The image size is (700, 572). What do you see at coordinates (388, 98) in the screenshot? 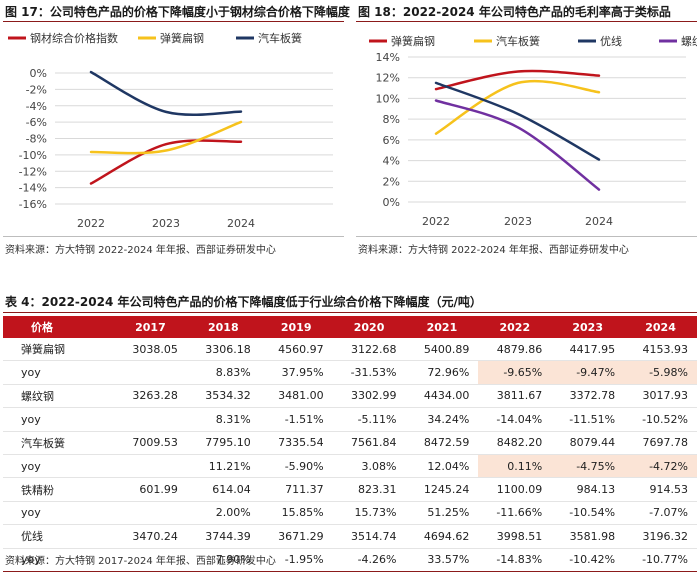
I see `y-tick-label: 10%` at bounding box center [388, 98].